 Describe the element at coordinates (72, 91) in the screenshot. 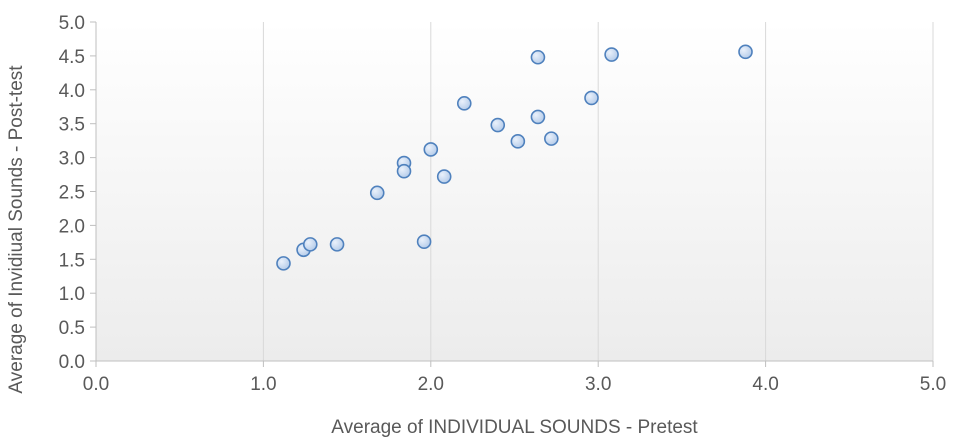

I see `y-tick-label: 4.0` at that location.